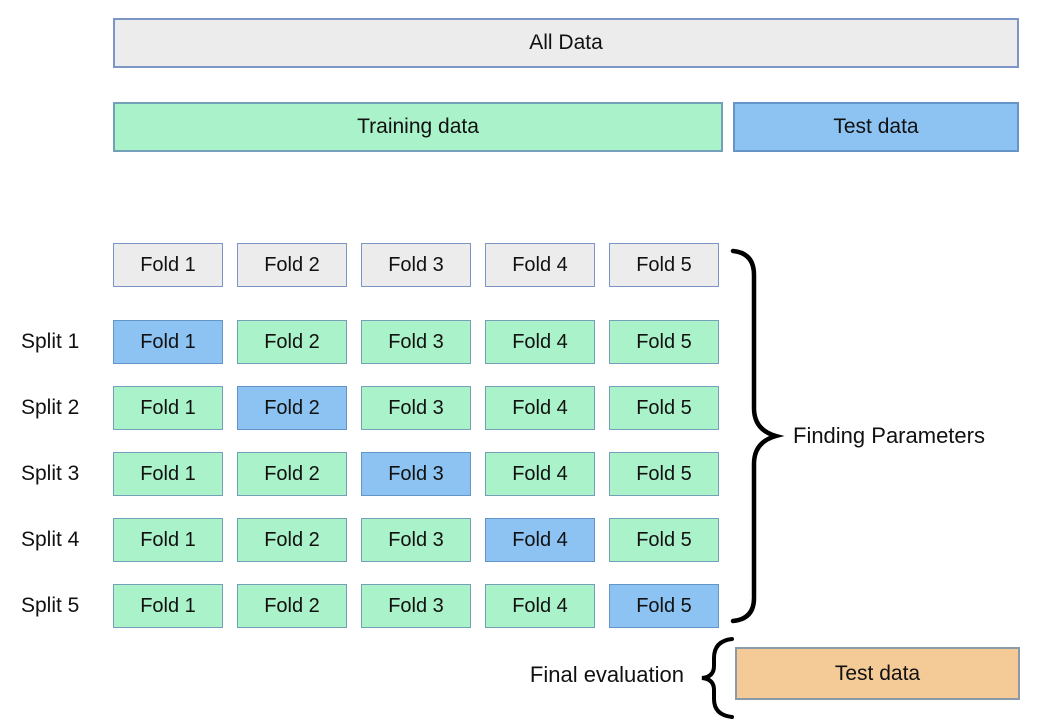  Describe the element at coordinates (540, 540) in the screenshot. I see `test-fold-box: Fold 4` at that location.